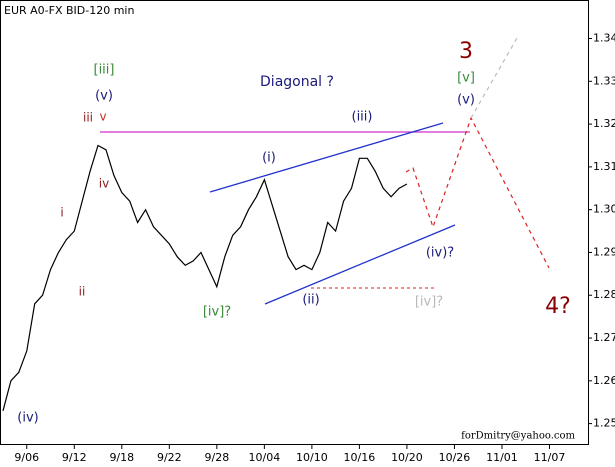 This screenshot has width=615, height=467. I want to click on y-tick-label: 1.32, so click(604, 123).